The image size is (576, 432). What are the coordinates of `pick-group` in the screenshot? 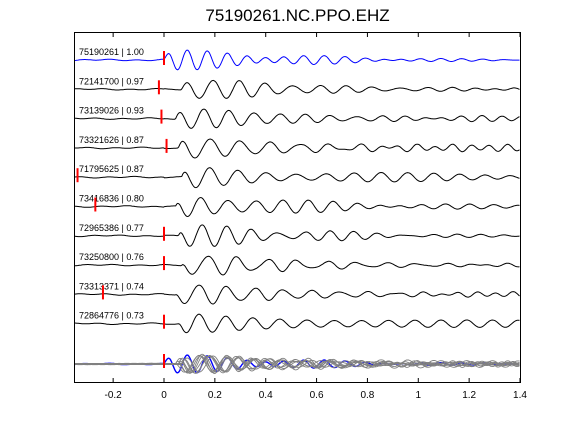 It's located at (122, 190).